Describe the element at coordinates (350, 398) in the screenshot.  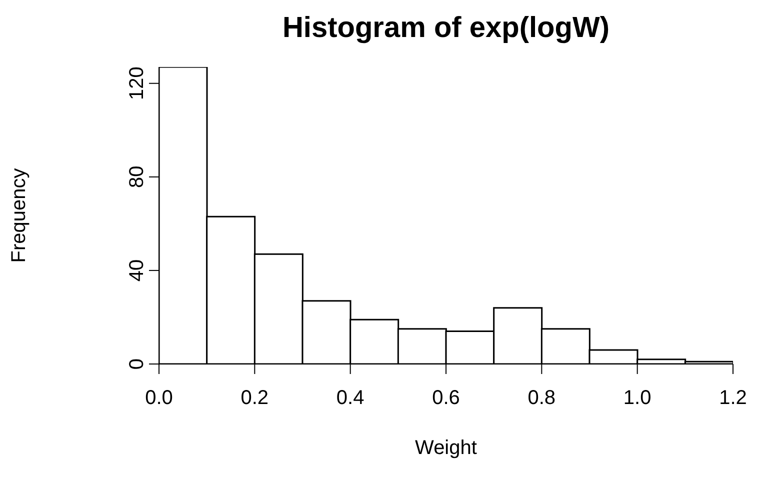
I see `x-tick-label: 0.4` at that location.